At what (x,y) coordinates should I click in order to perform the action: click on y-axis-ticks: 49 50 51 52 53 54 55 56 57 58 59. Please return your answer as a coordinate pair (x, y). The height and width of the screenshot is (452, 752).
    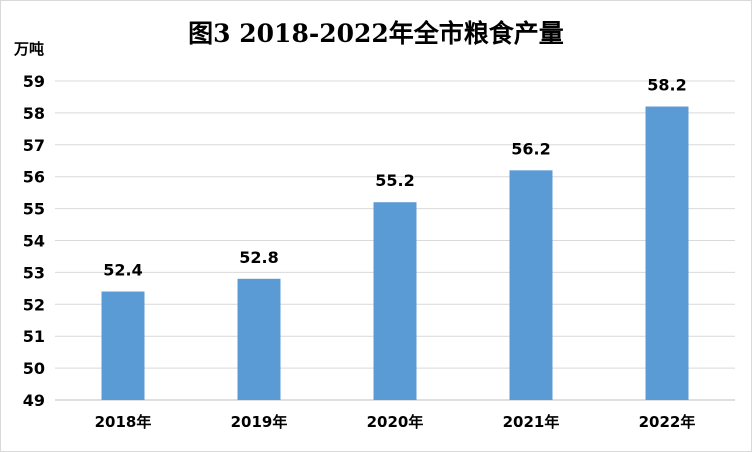
    Looking at the image, I should click on (34, 241).